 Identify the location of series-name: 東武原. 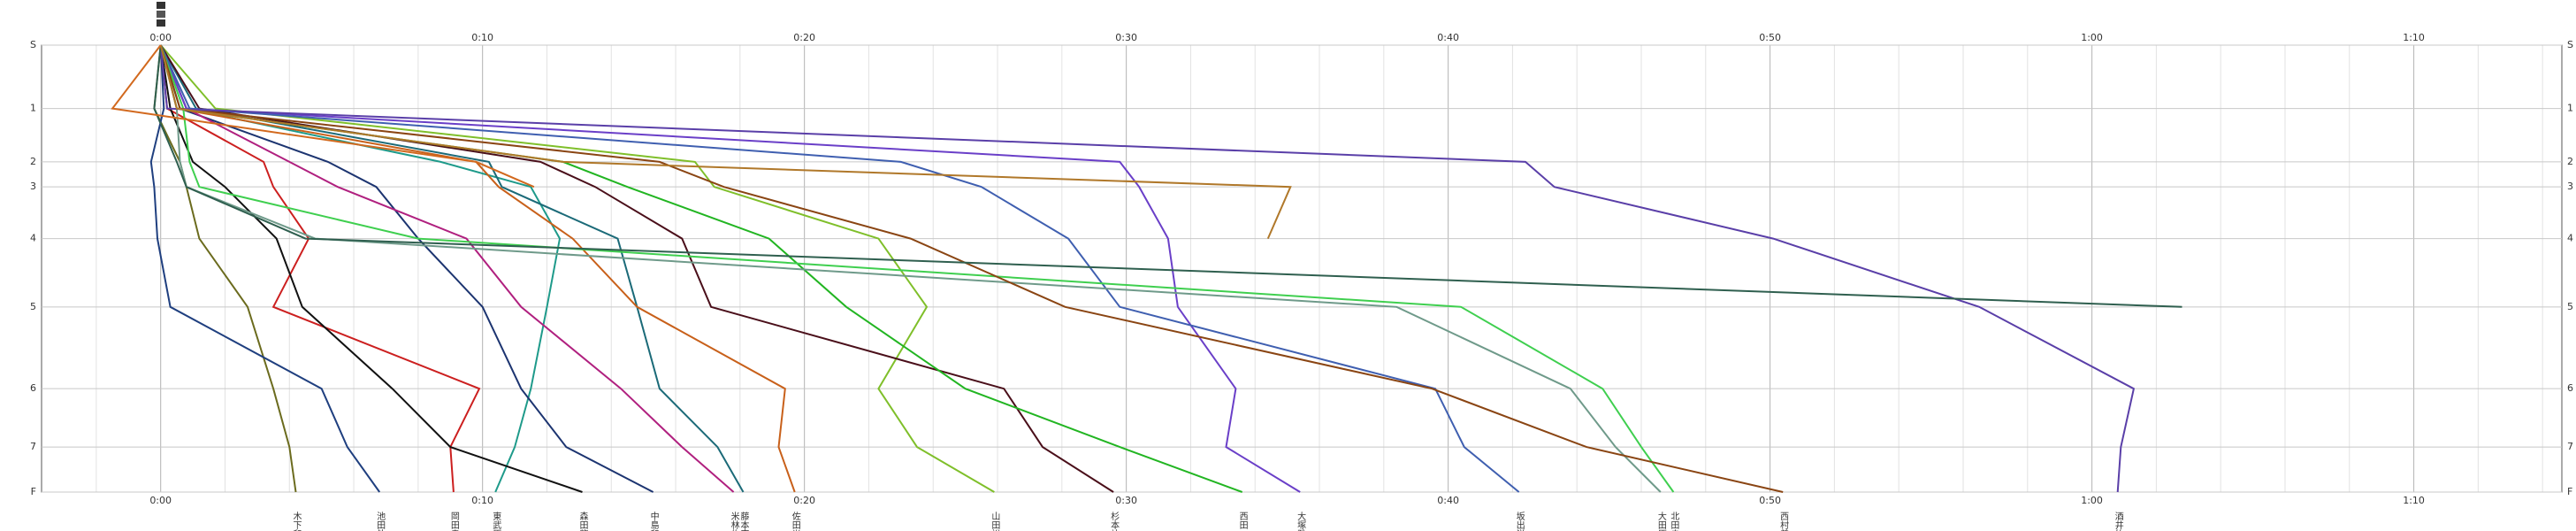
(496, 521).